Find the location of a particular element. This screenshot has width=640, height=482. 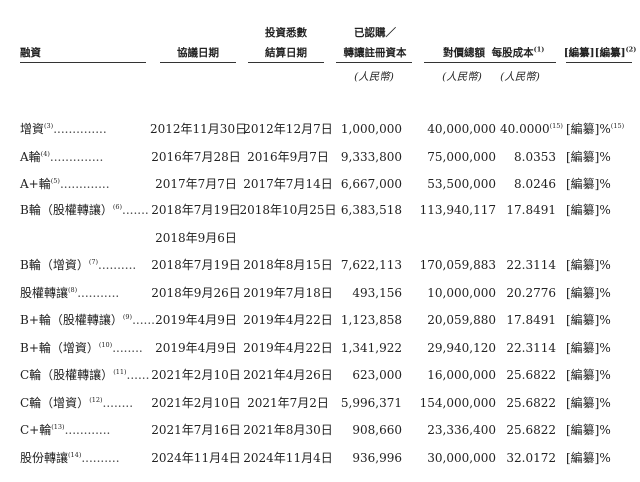

header-consideration: 對價總額 is located at coordinates (464, 53).